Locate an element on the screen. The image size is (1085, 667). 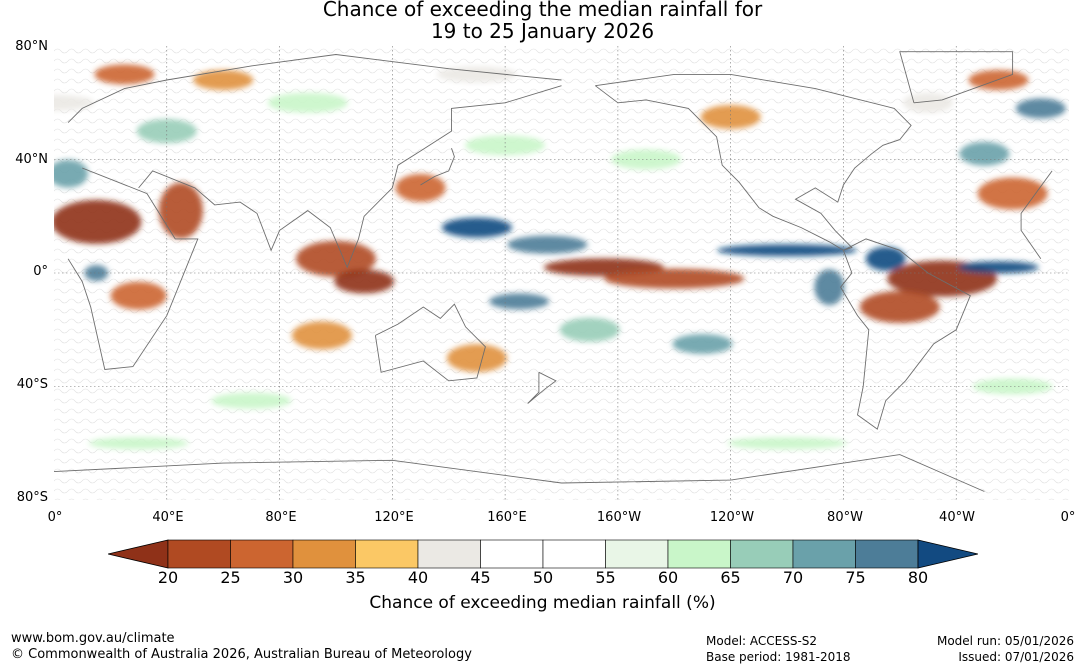
lon-label-160w: 160°W is located at coordinates (619, 517).